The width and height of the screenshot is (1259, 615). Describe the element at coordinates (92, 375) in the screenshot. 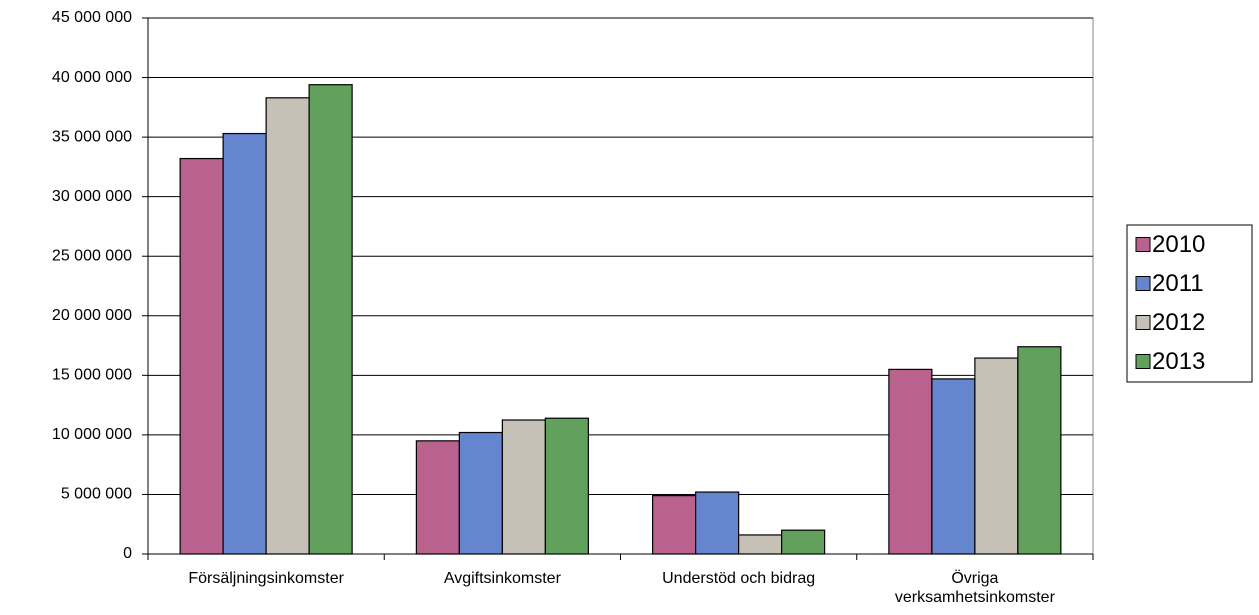

I see `y-tick-label: 15 000 000` at that location.